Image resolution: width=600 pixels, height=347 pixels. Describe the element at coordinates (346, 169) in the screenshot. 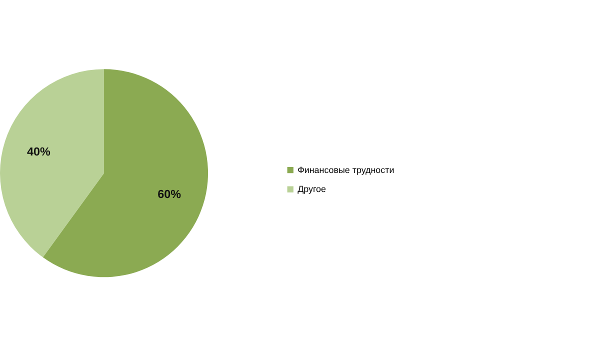

I see `legend-label: Финансовые трудности` at that location.